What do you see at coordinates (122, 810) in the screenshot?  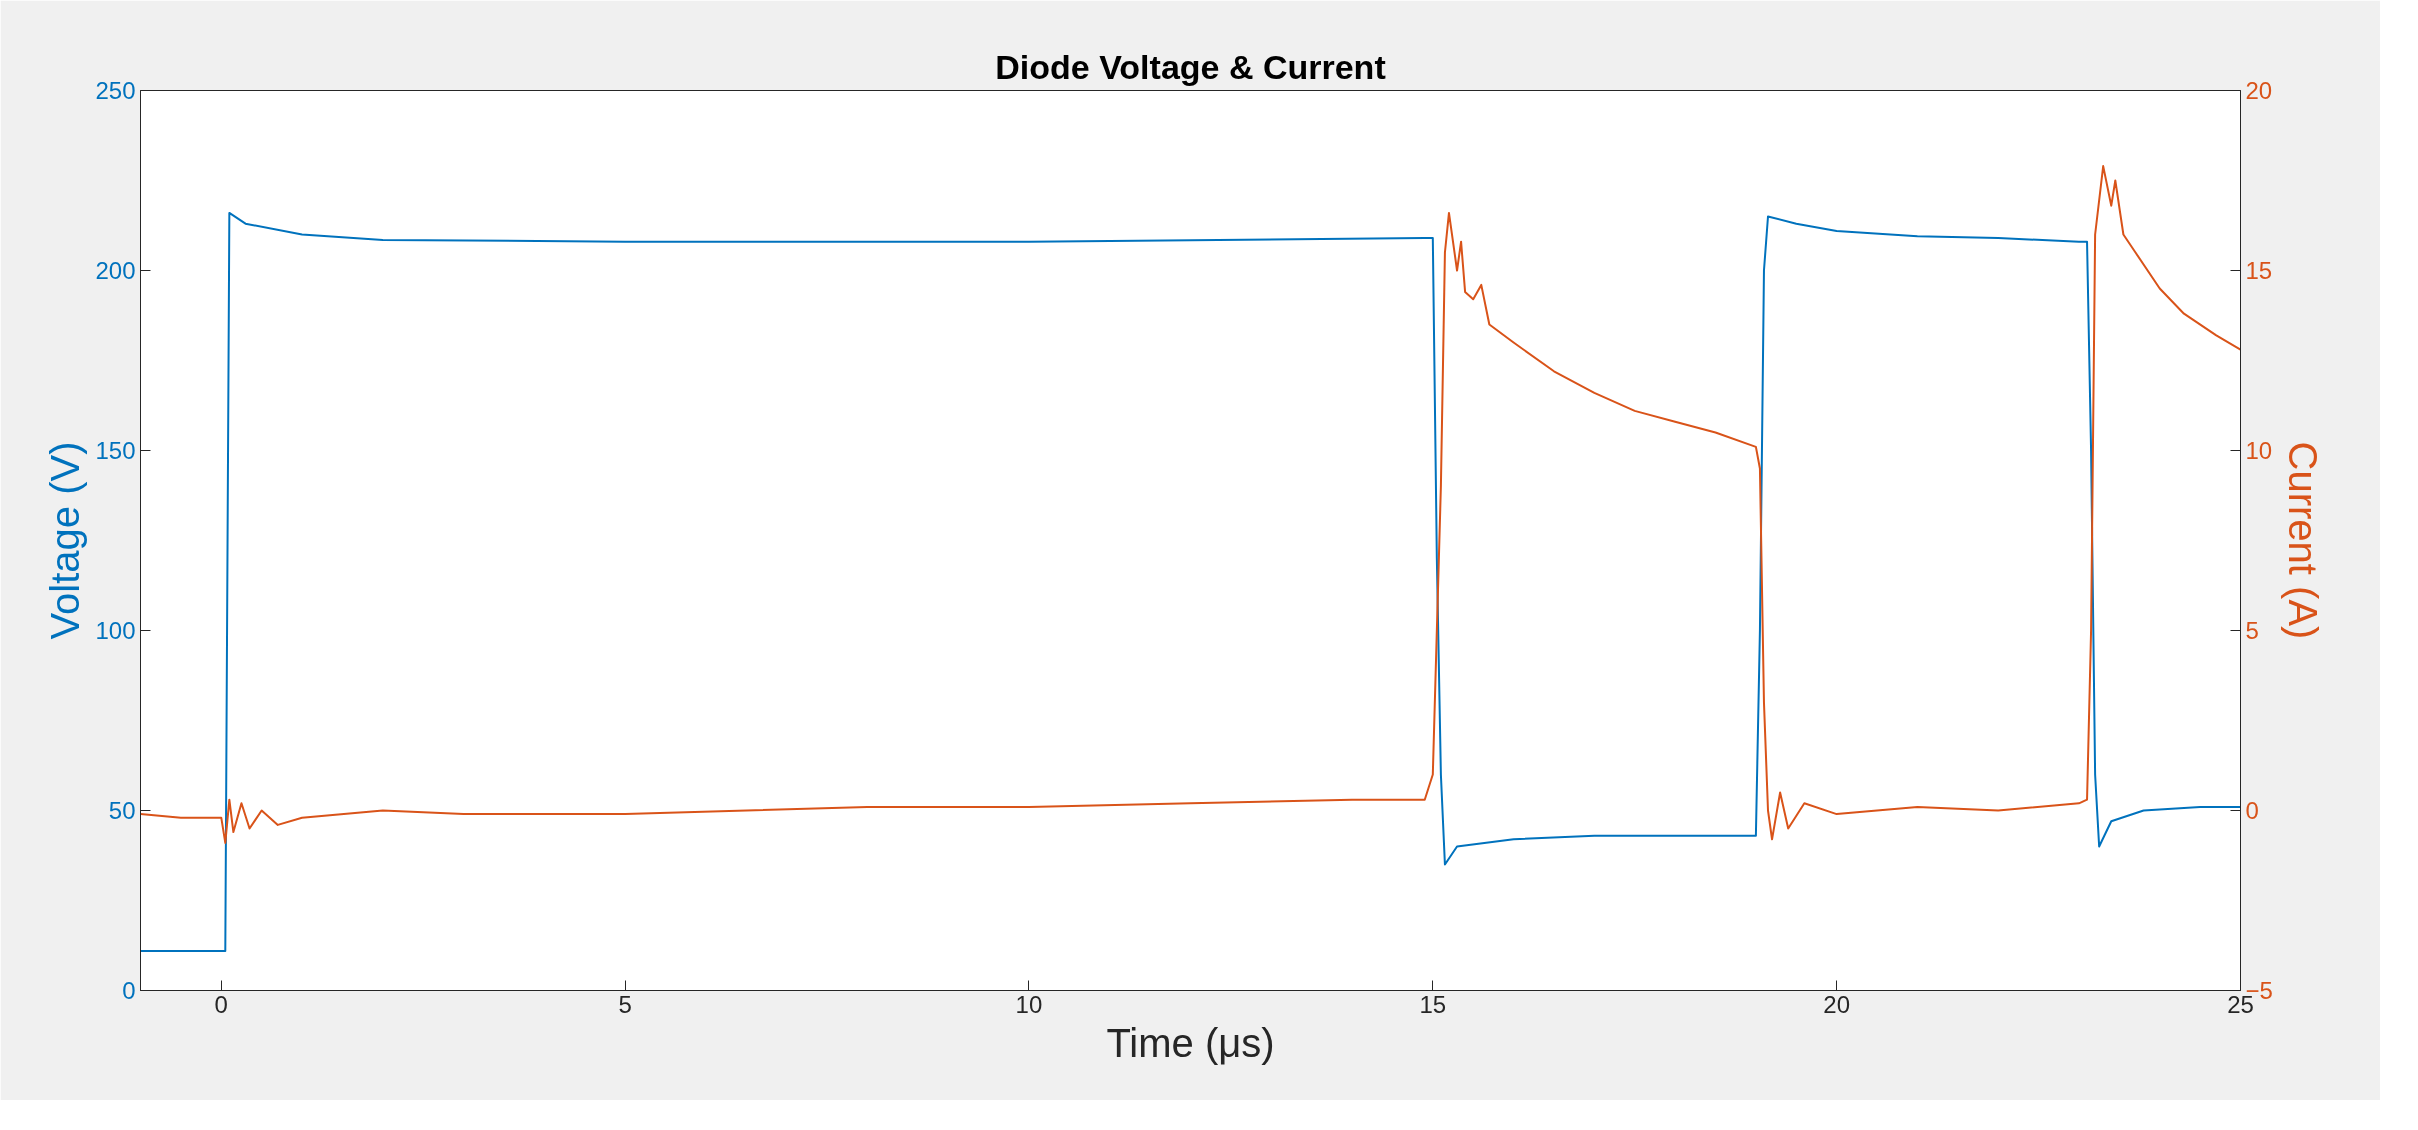 I see `y-tick-label: 50` at bounding box center [122, 810].